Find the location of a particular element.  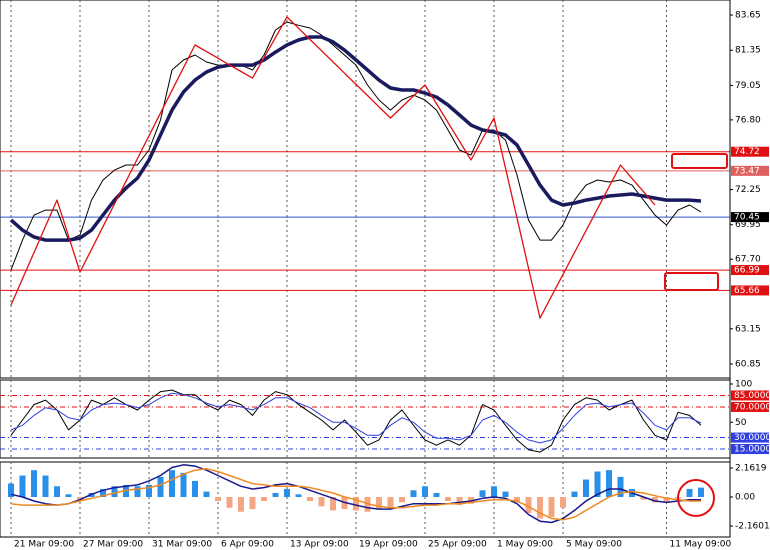

level-label: 70.45 is located at coordinates (747, 218).